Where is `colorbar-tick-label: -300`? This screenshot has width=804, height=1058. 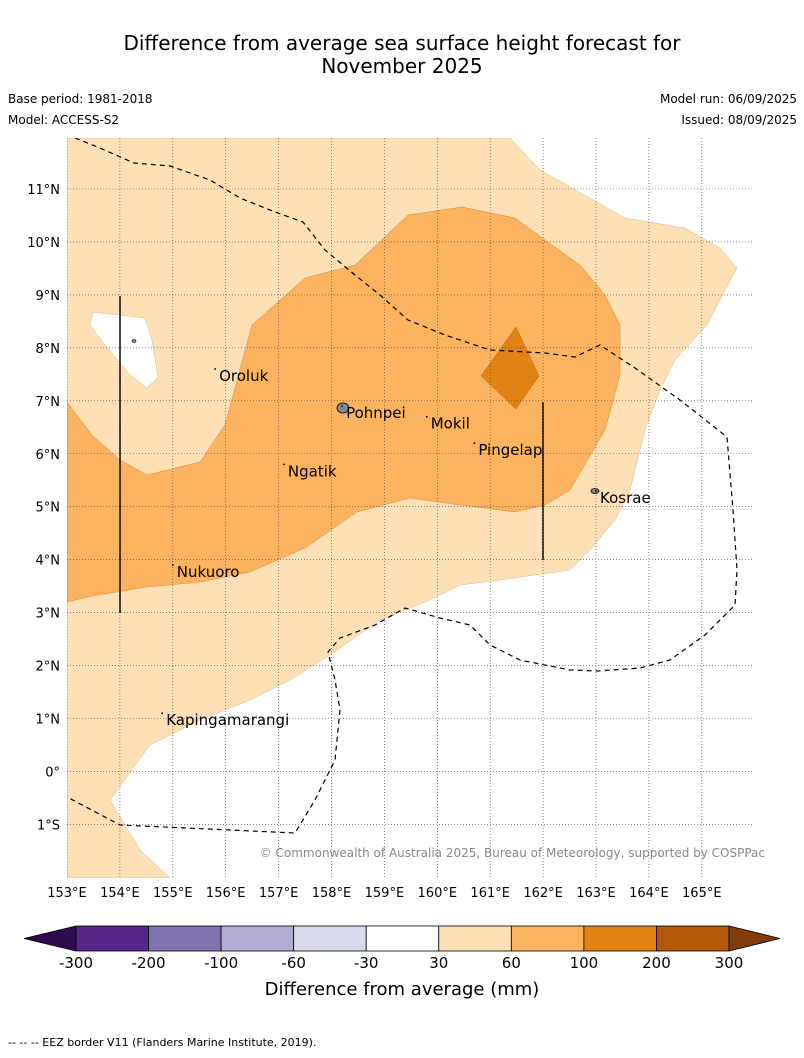 colorbar-tick-label: -300 is located at coordinates (76, 963).